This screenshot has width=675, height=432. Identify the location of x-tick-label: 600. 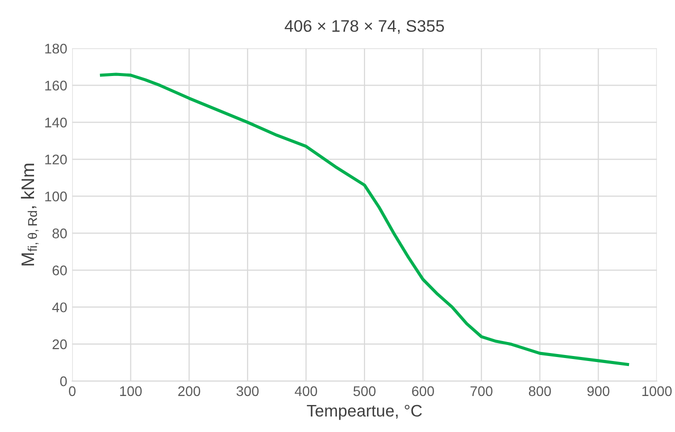
(423, 391).